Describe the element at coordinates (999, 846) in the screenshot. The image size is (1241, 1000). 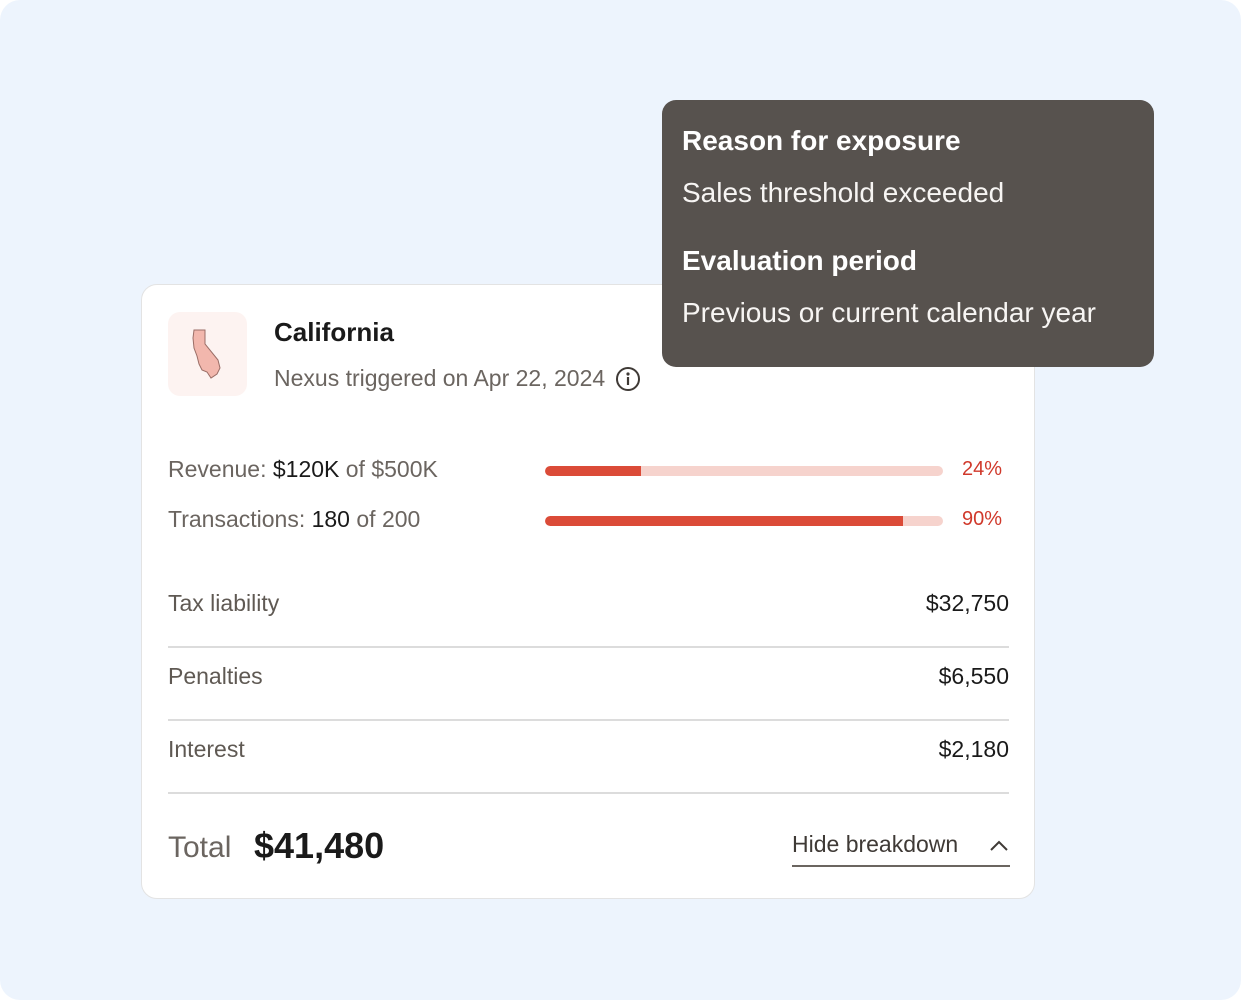
I see `chevron-up-icon` at that location.